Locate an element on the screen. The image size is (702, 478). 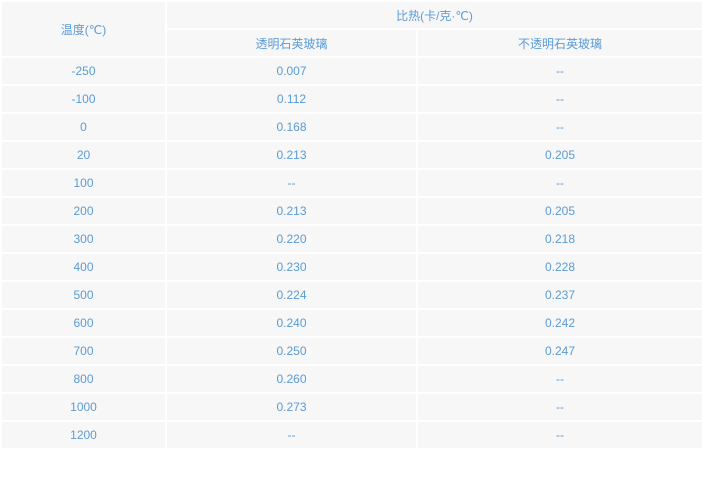
temperature-cell: 20 is located at coordinates (83, 155).